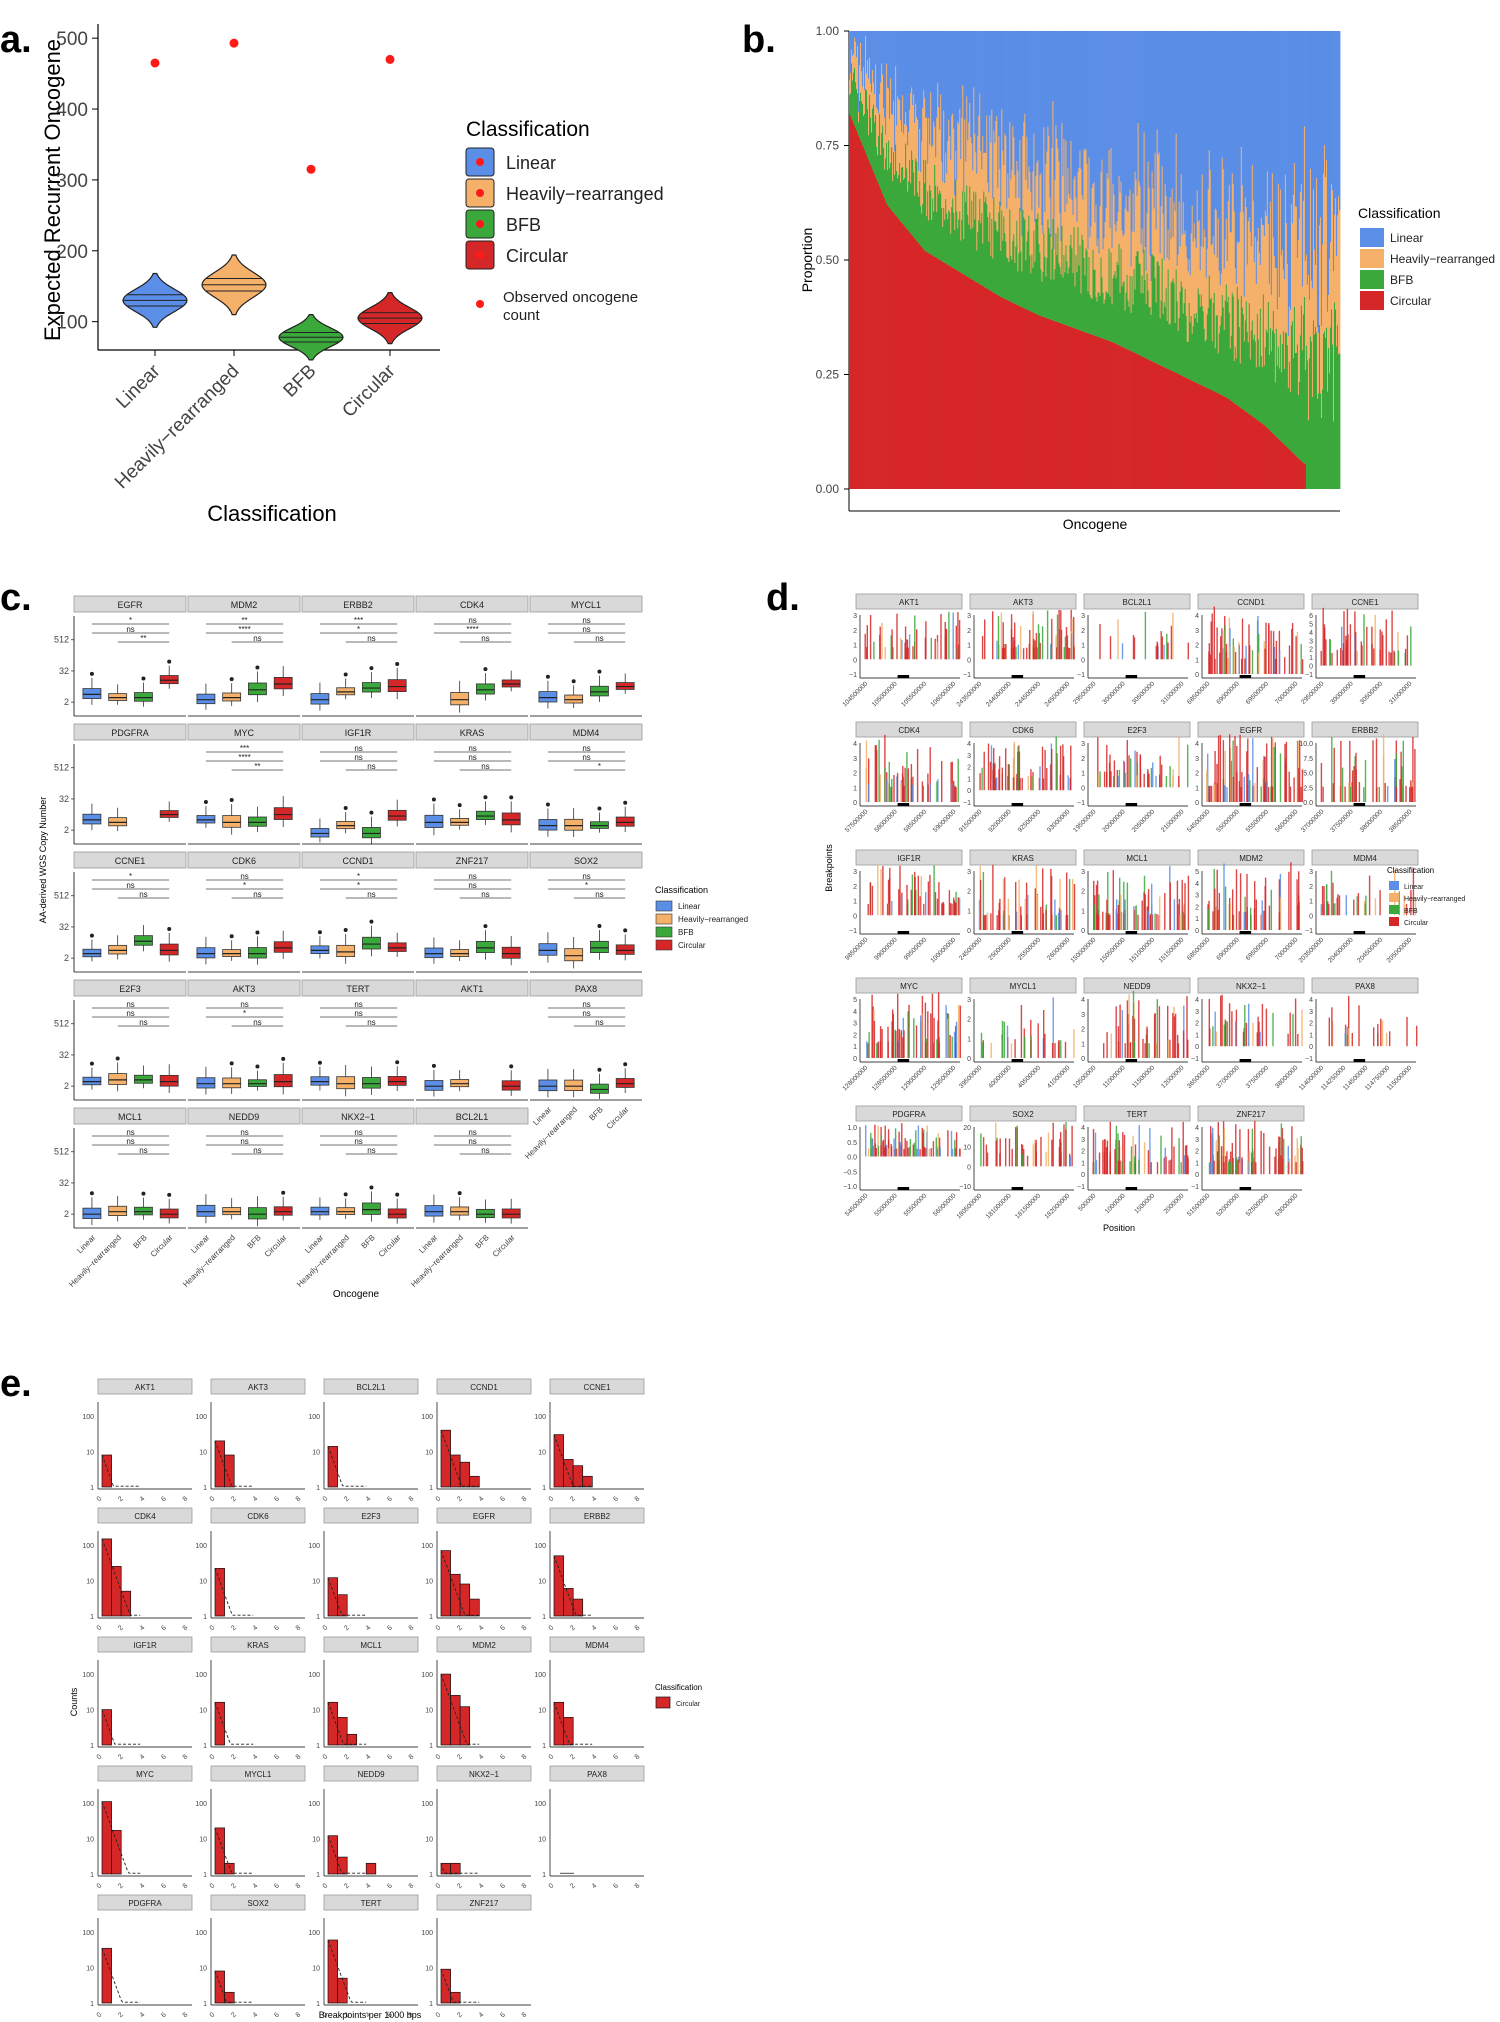  I want to click on e-y-tick-label: 1, so click(318, 1488).